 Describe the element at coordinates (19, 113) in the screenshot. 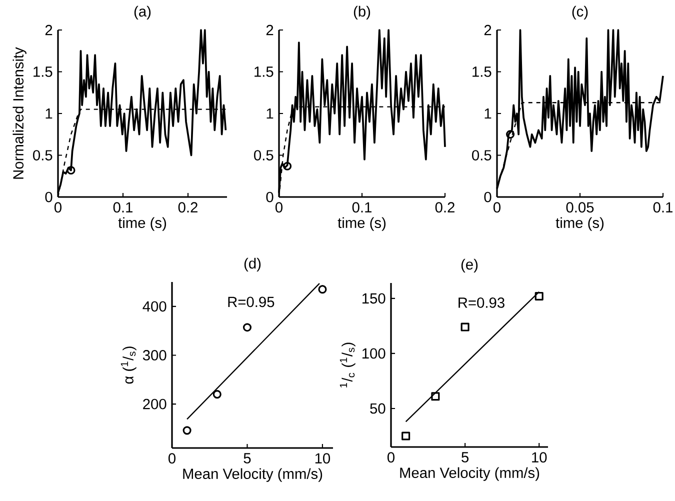

I see `y-axis-title: Normalized Intensity` at that location.